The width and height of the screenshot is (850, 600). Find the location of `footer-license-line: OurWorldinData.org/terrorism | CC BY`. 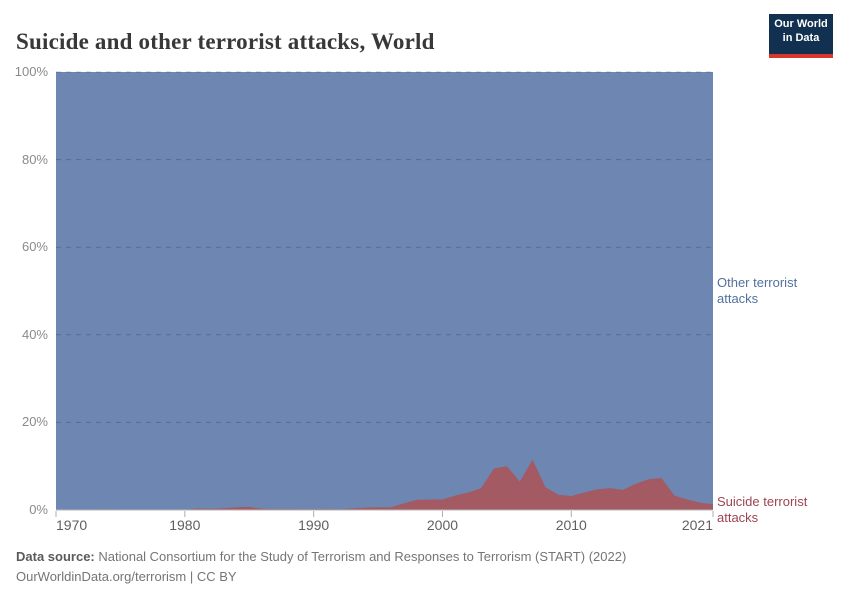

footer-license-line: OurWorldinData.org/terrorism | CC BY is located at coordinates (126, 577).